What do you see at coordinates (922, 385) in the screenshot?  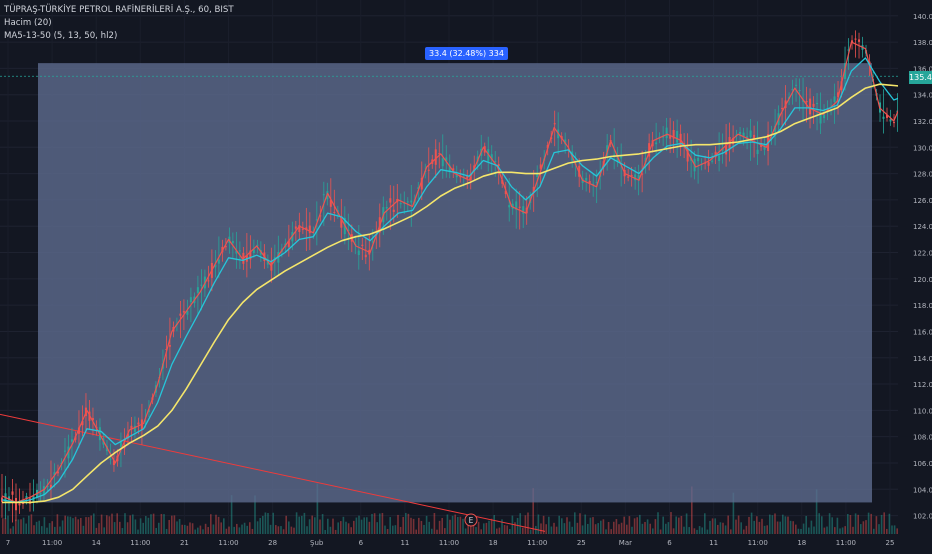 I see `y-tick-label: 112.0` at bounding box center [922, 385].